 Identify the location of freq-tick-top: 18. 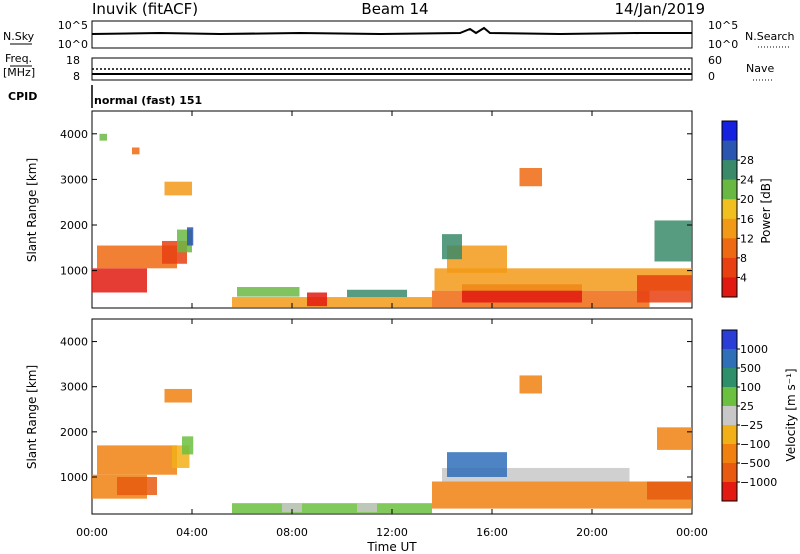
(73, 60).